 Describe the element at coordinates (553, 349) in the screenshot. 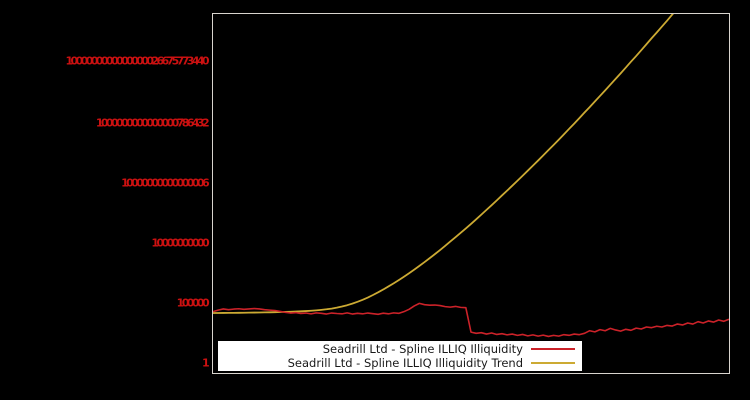

I see `legend-swatch-illiquidity-icon` at that location.